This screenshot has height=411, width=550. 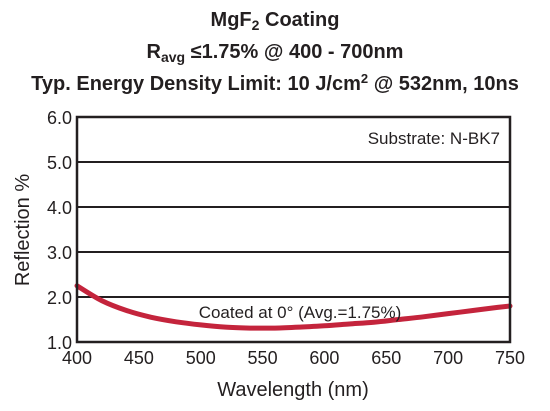 I want to click on y-tick-label-1: 2.0, so click(x=59, y=298).